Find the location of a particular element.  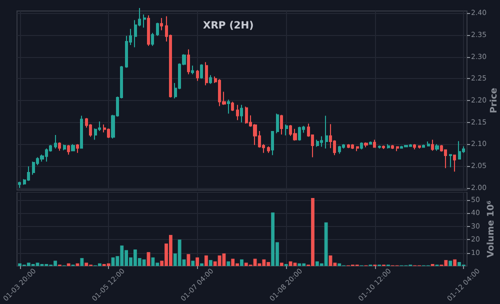

y-axis-title: Price is located at coordinates (495, 101).